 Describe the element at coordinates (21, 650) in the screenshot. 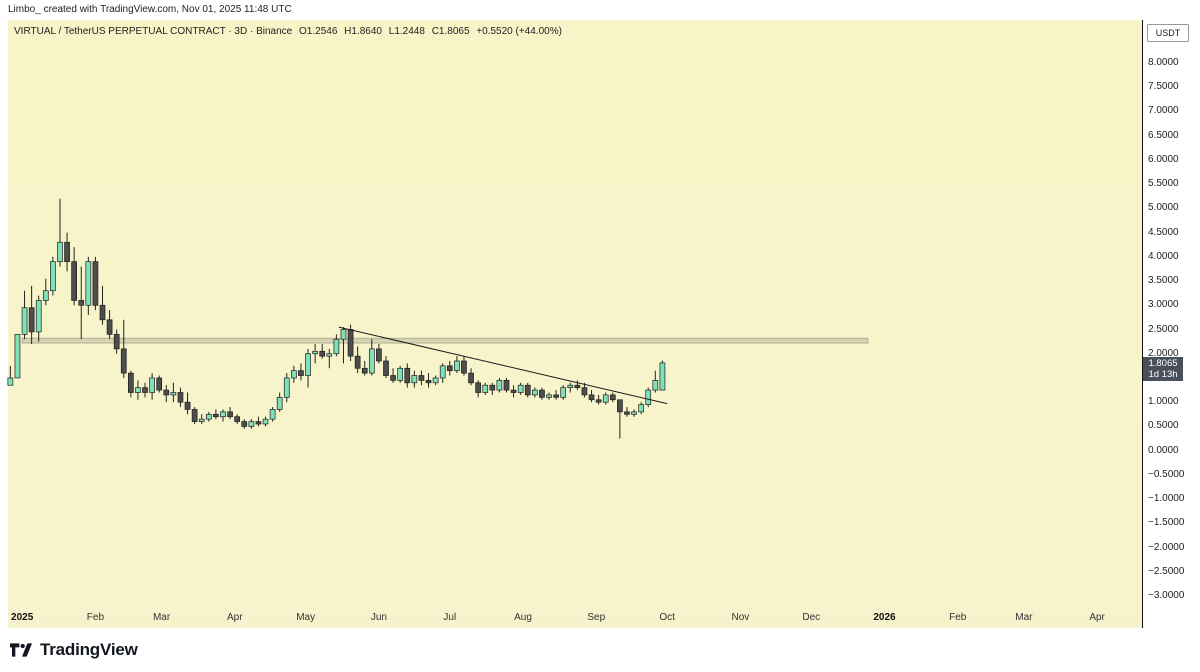

I see `tradingview-logo-icon` at that location.